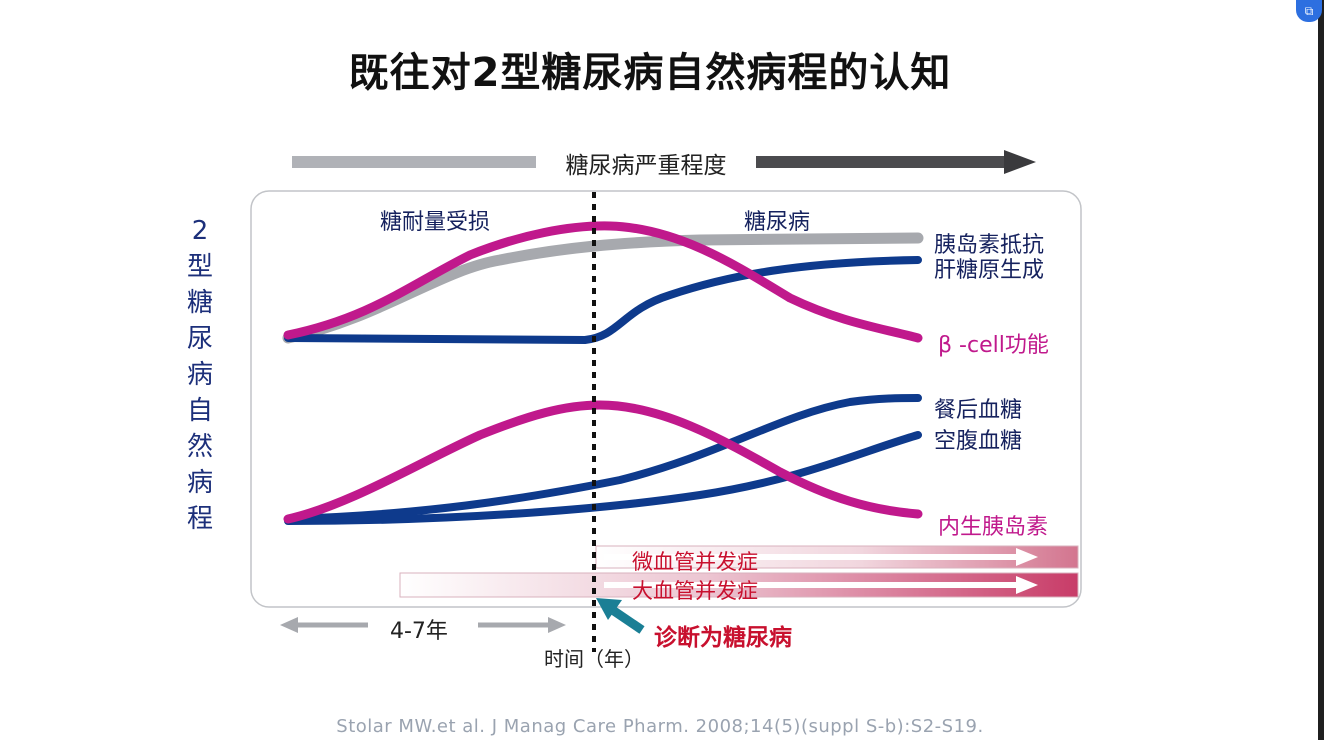 The height and width of the screenshot is (740, 1324). I want to click on y-axis-label-char: 然, so click(199, 447).